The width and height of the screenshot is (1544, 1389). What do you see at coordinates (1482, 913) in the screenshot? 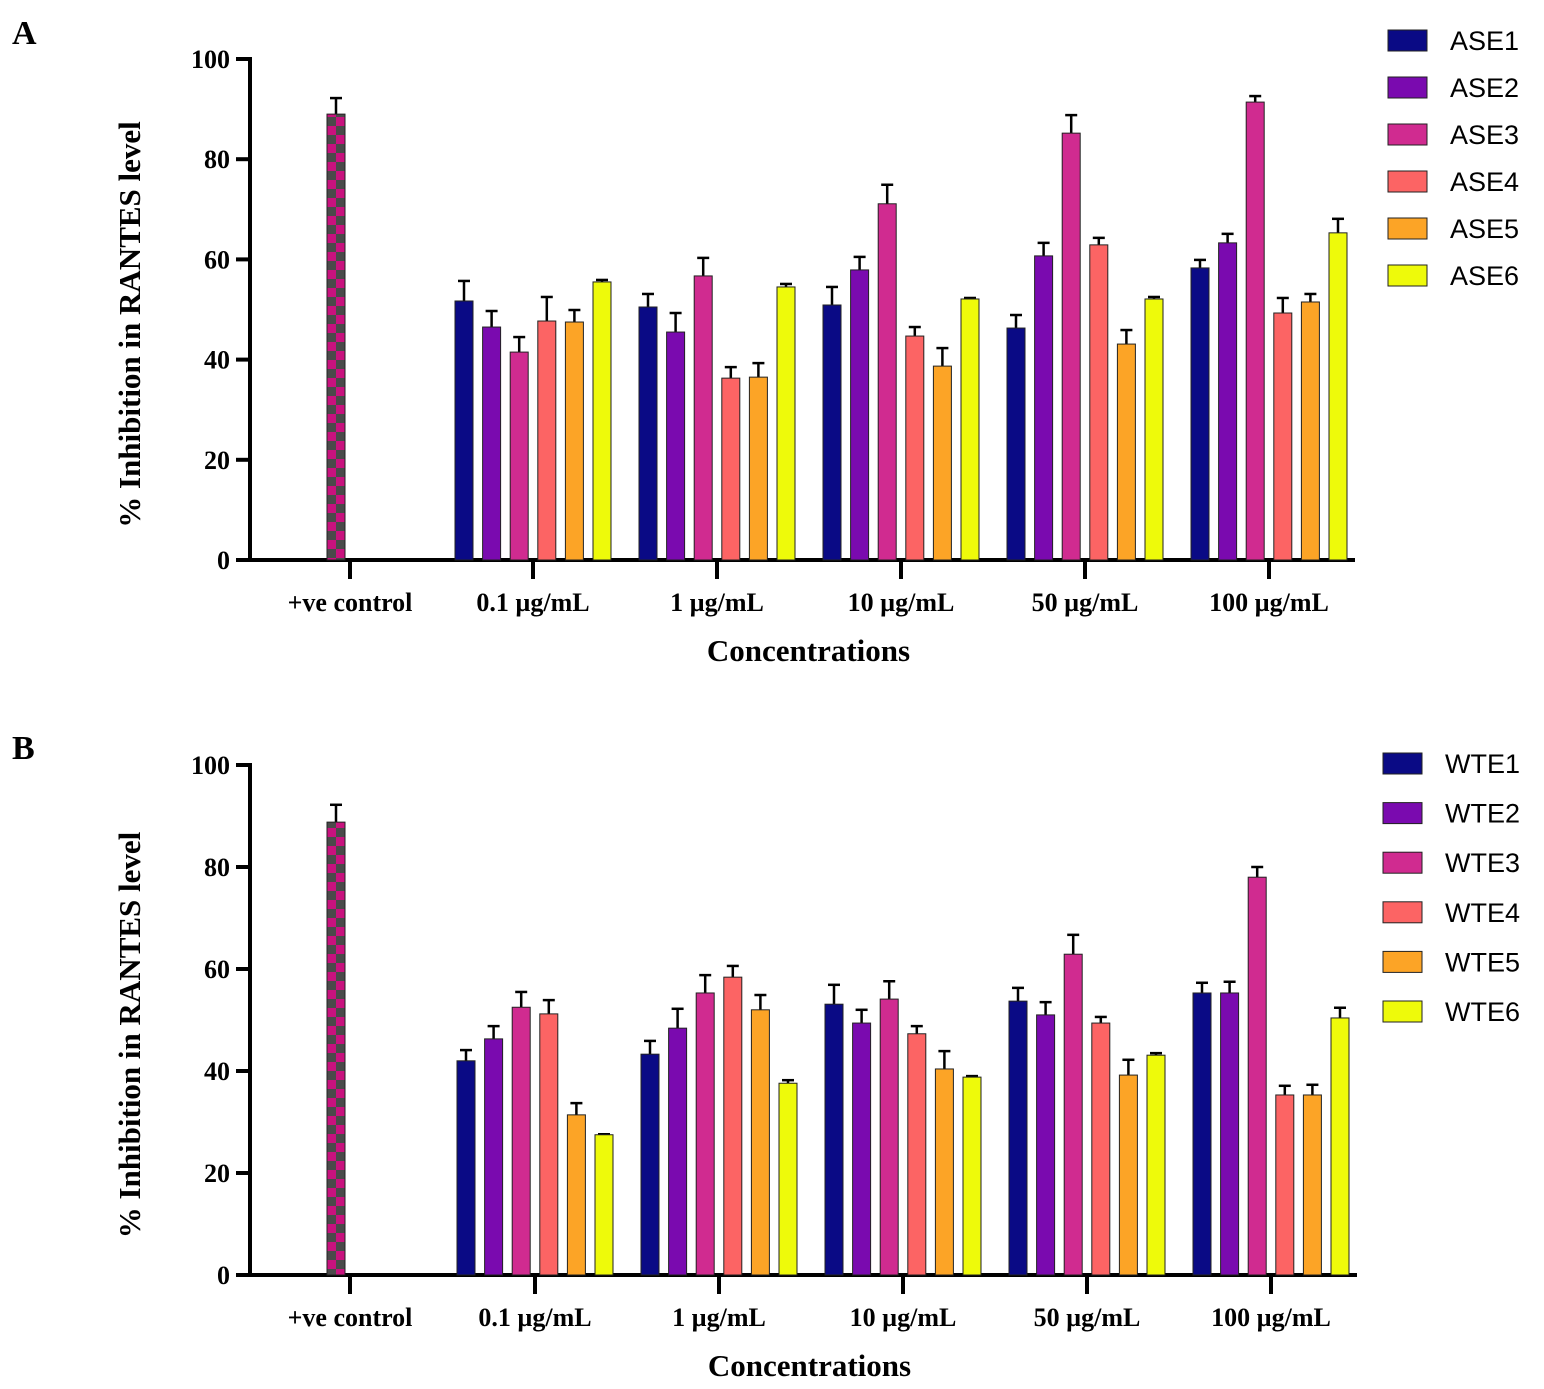
I see `legend-label-wte4: WTE4` at bounding box center [1482, 913].